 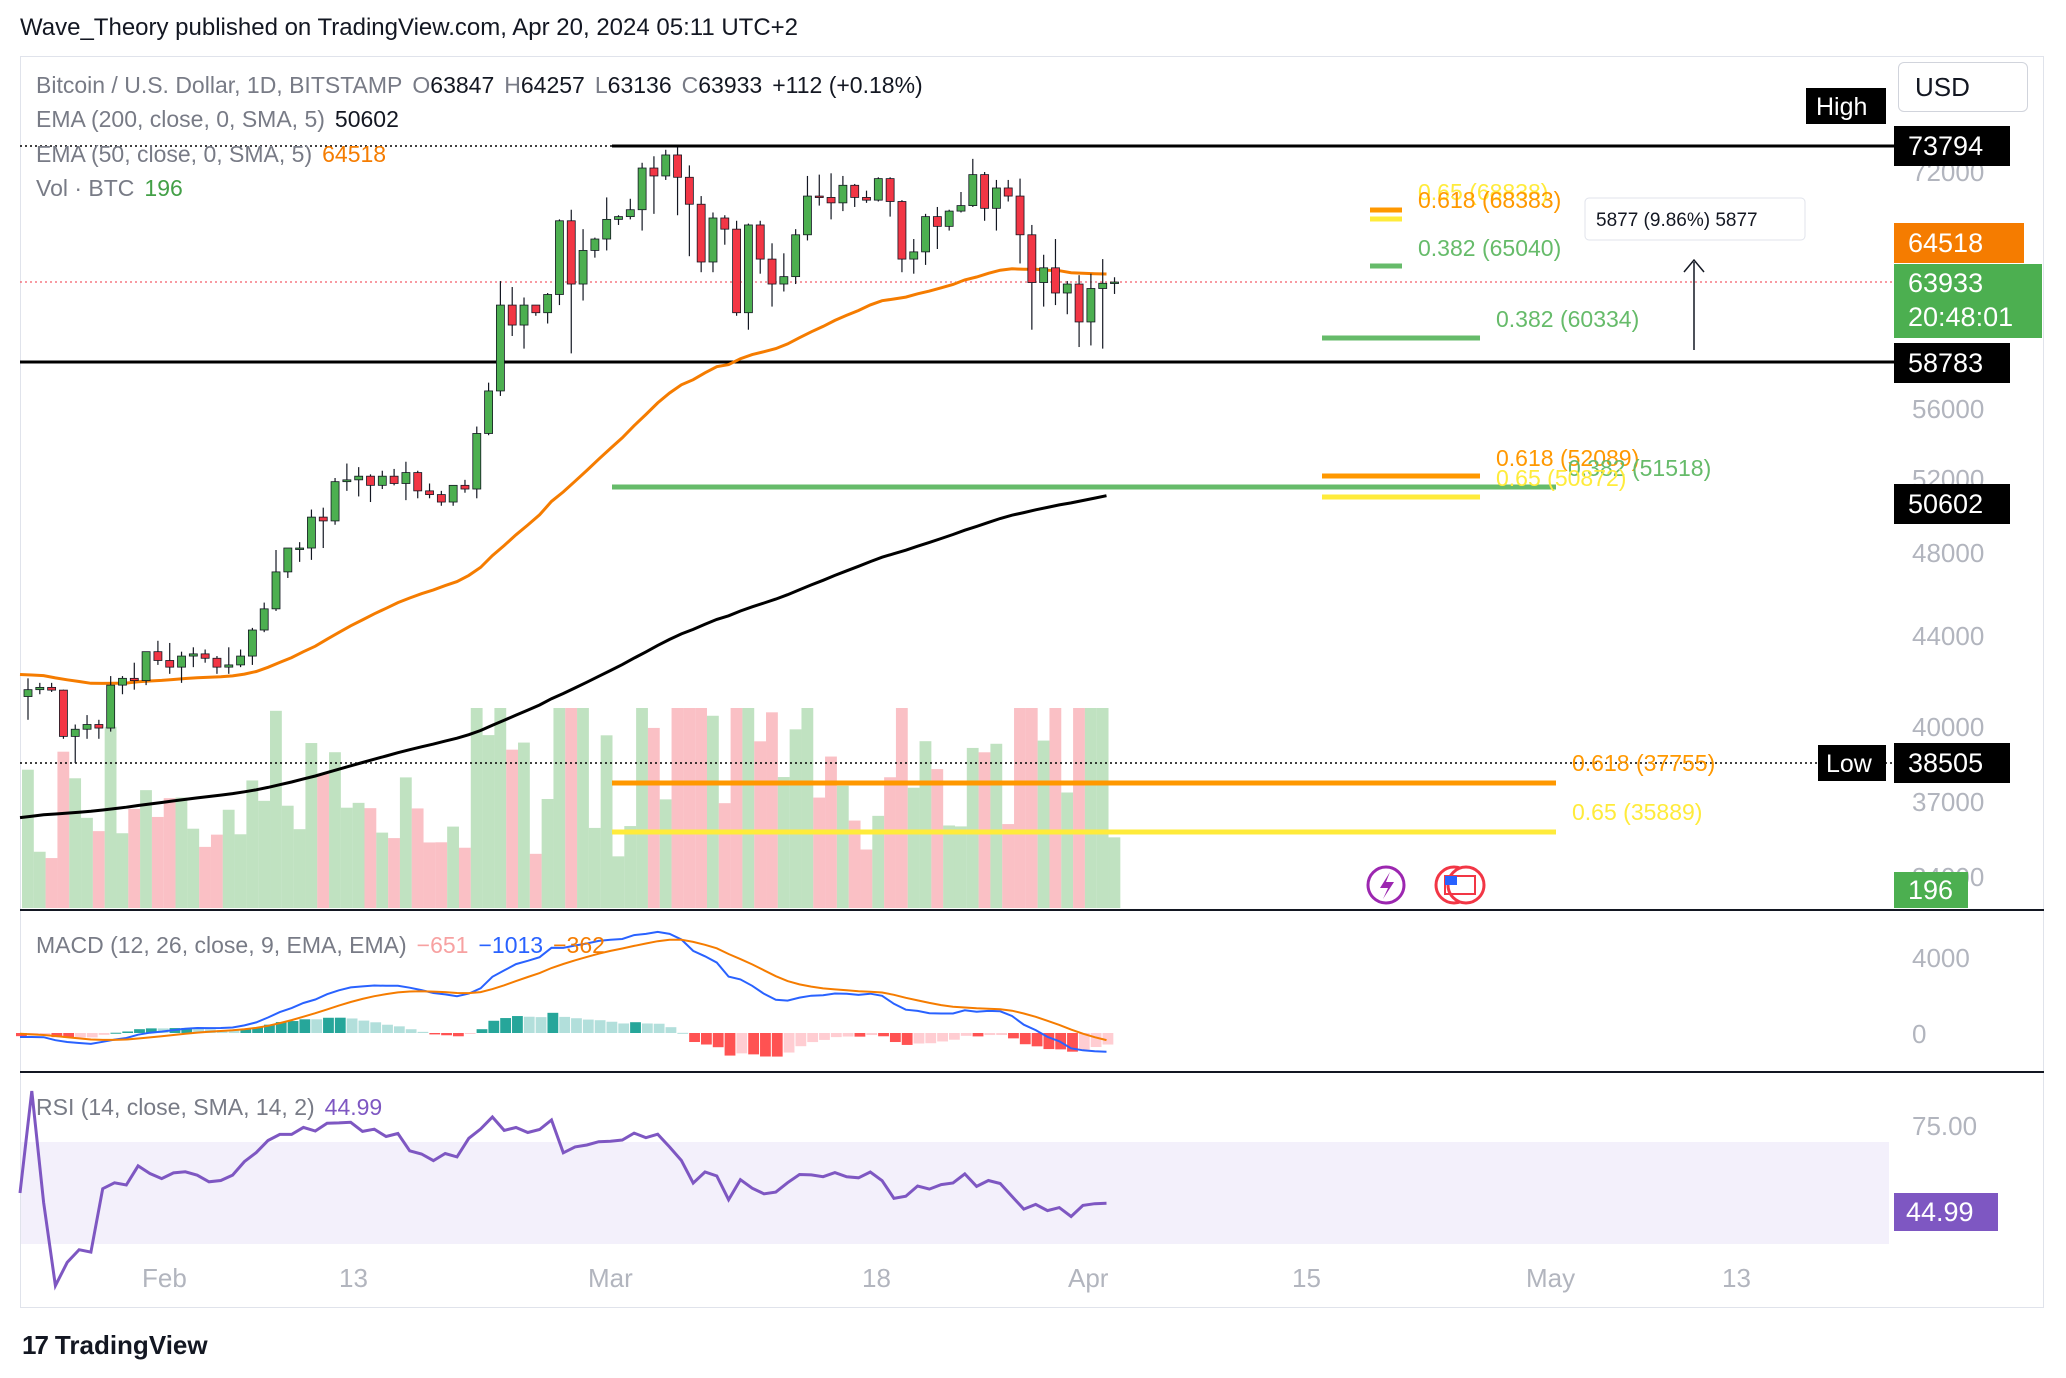 What do you see at coordinates (1941, 958) in the screenshot?
I see `macd-tick: 4000` at bounding box center [1941, 958].